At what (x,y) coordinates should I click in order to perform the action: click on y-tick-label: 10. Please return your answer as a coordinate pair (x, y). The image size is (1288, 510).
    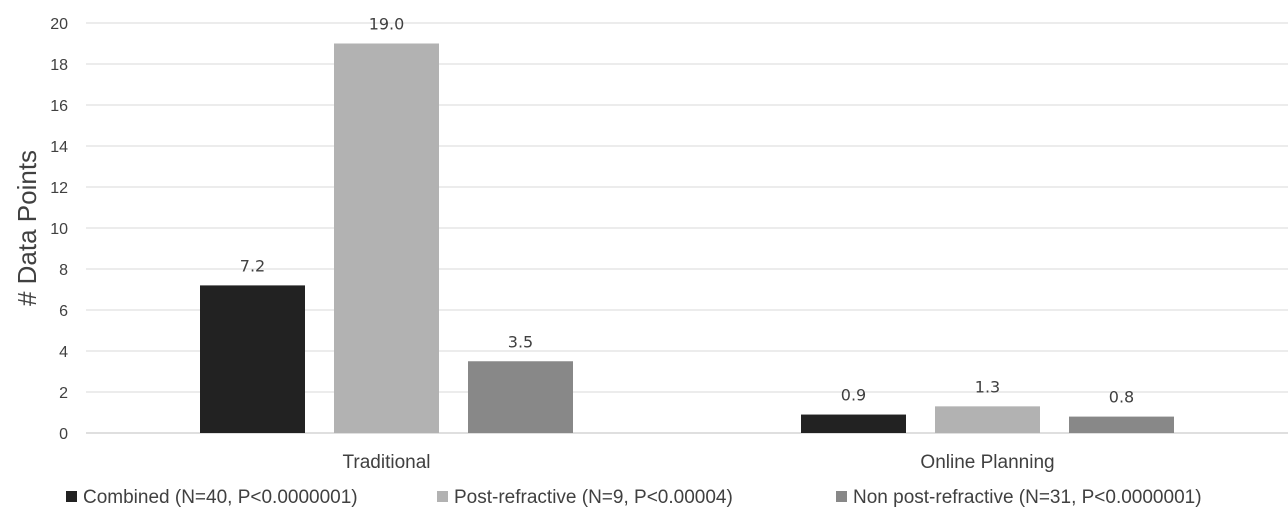
    Looking at the image, I should click on (59, 229).